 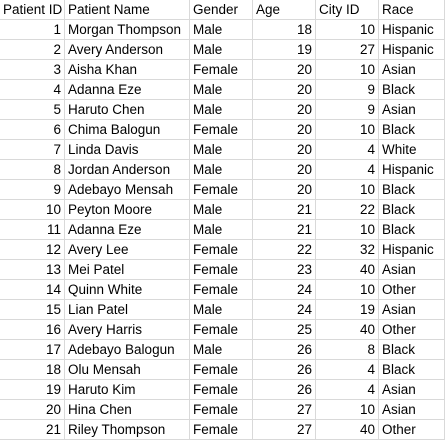 I want to click on cell-patient-name: Linda Davis, so click(x=127, y=150).